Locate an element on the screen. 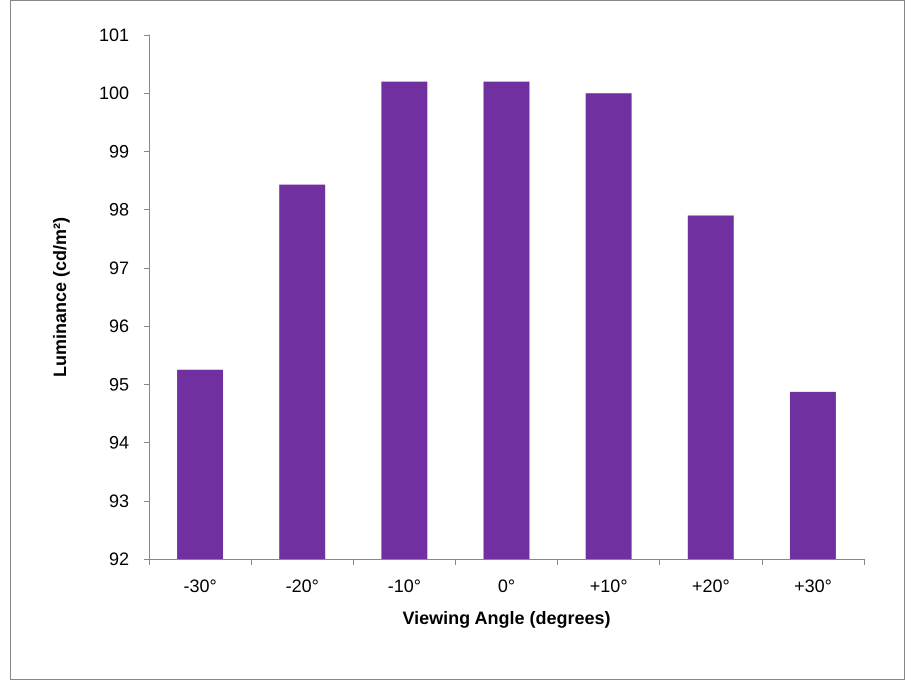  x-axis-title: Viewing Angle (degrees) is located at coordinates (506, 618).